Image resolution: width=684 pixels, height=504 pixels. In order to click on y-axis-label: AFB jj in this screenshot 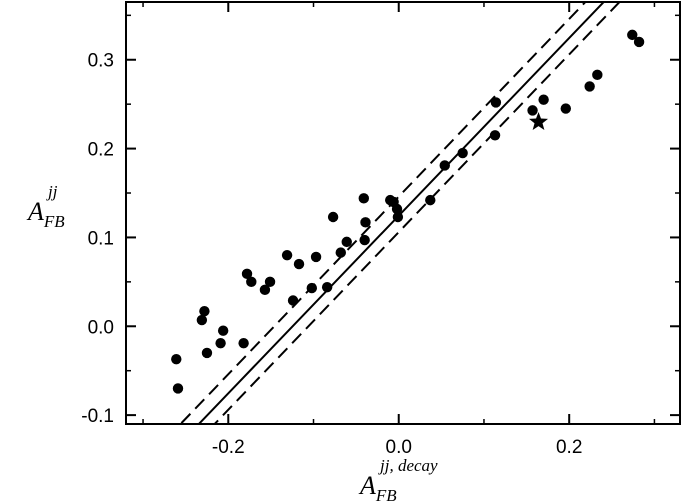, I will do `click(45, 206)`.